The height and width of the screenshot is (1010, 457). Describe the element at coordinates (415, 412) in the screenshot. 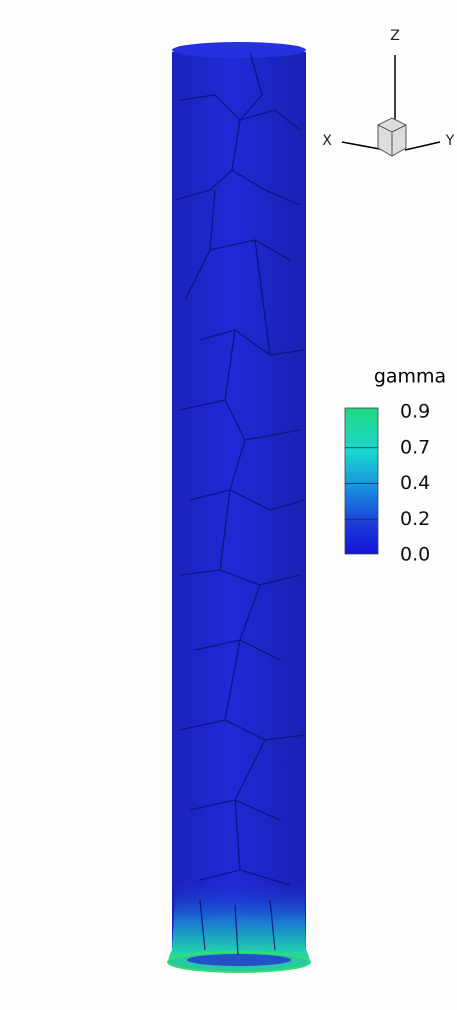

I see `legend-level: 0.9` at that location.